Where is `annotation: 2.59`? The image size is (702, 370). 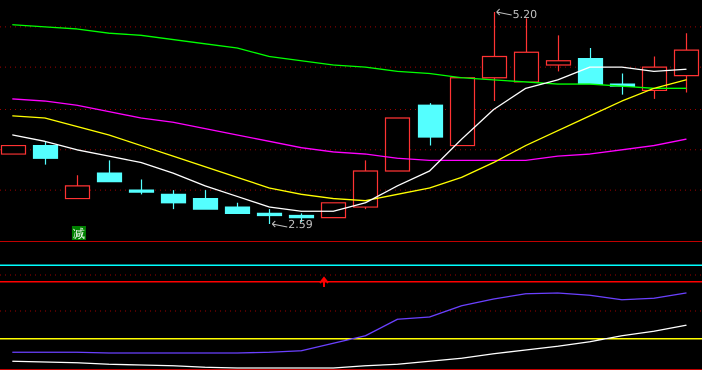 annotation: 2.59 is located at coordinates (300, 224).